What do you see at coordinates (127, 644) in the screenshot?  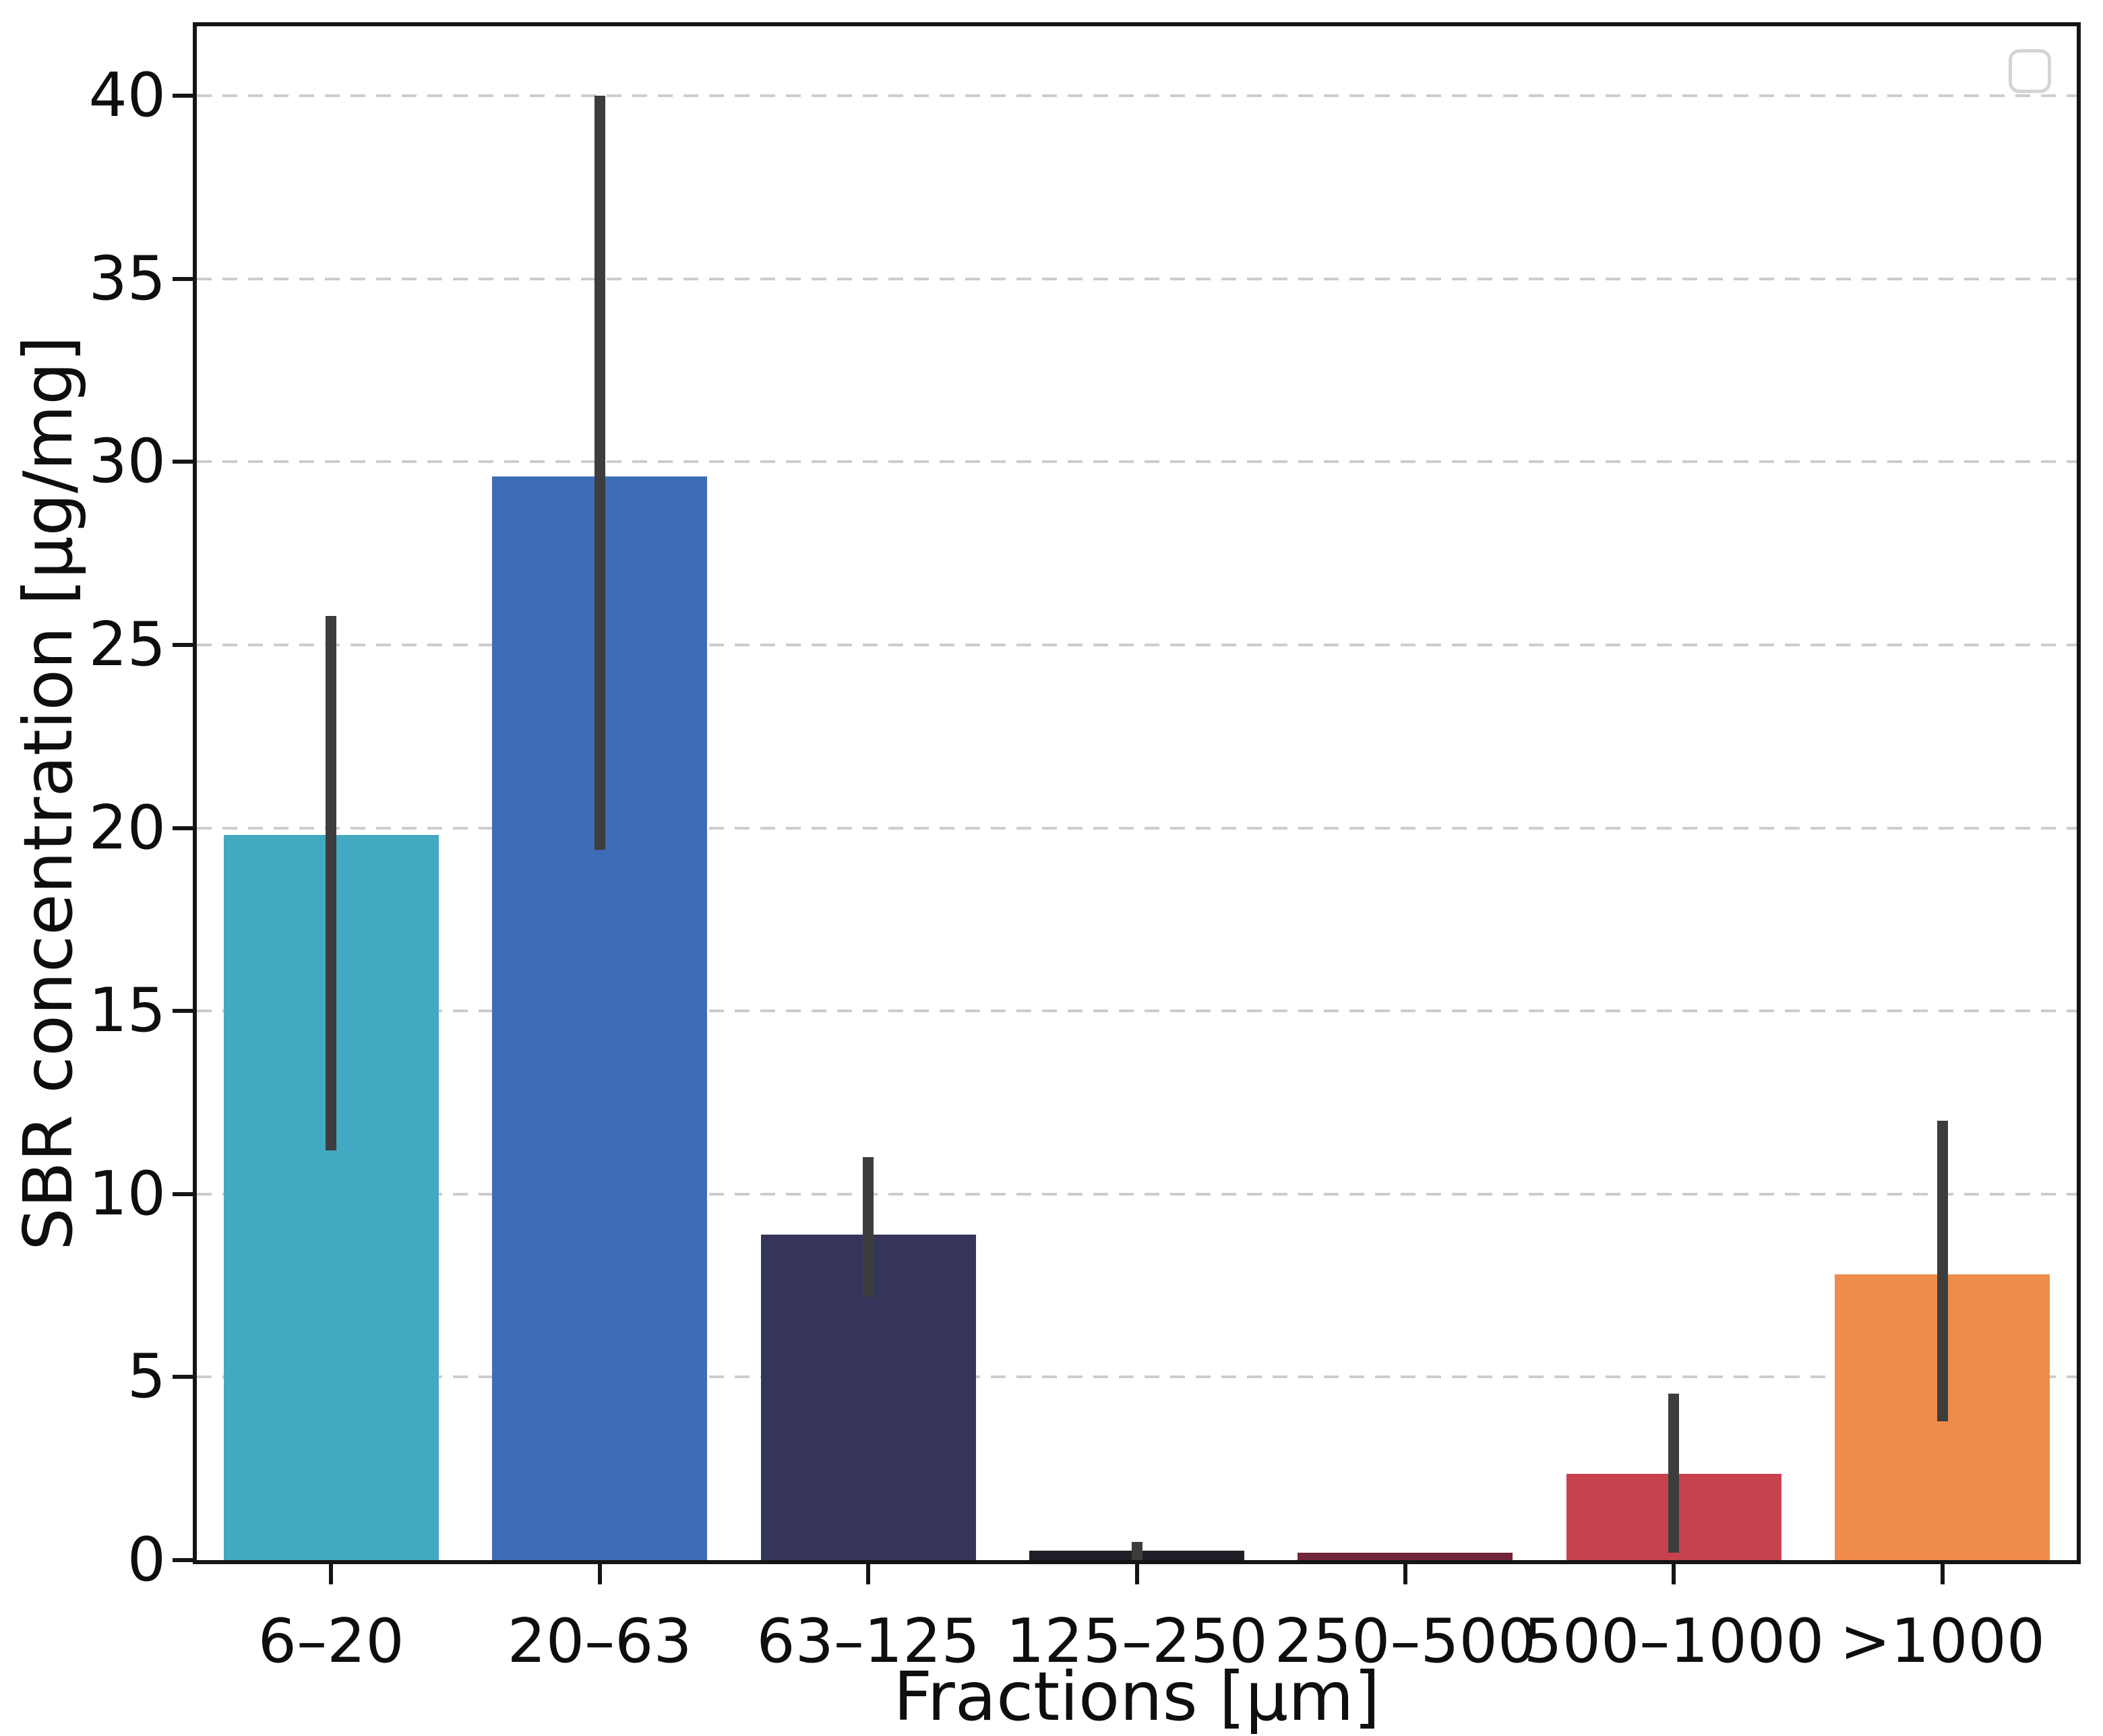 I see `y-tick-label: 25` at bounding box center [127, 644].